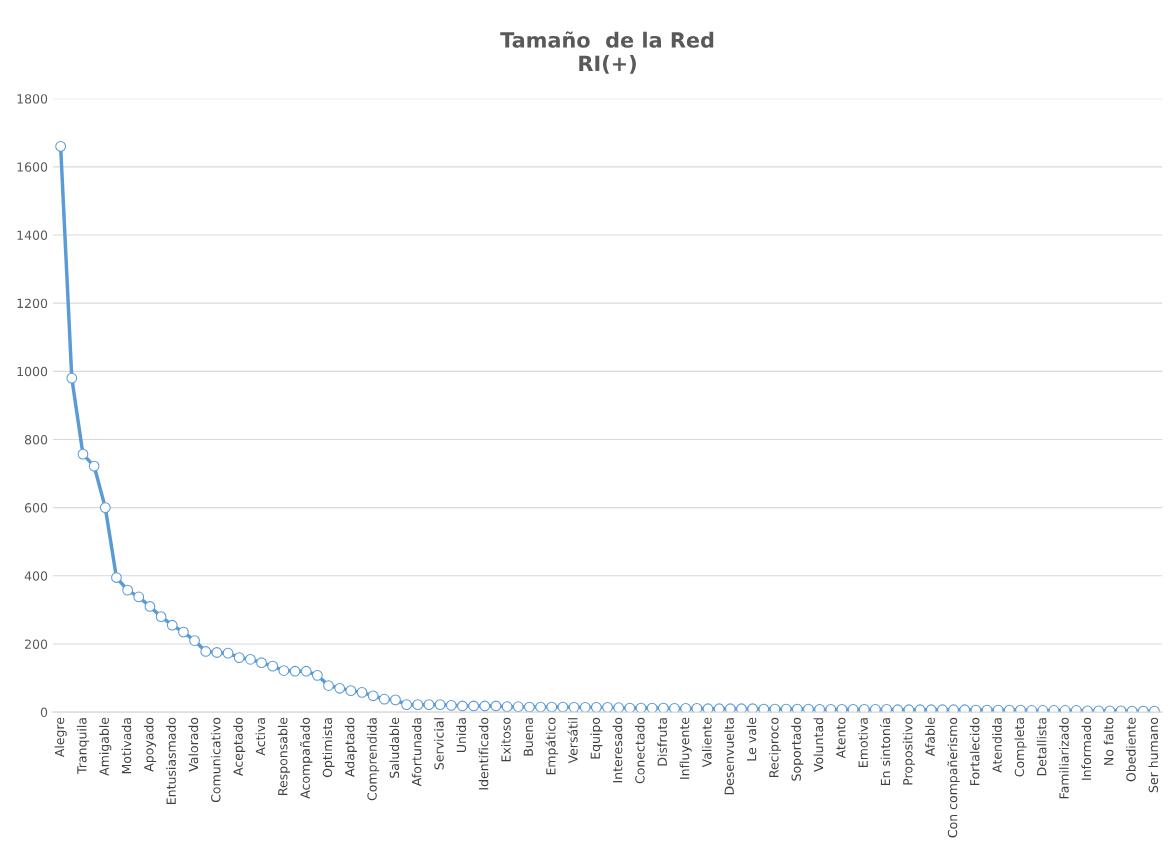 This screenshot has height=858, width=1174. Describe the element at coordinates (149, 744) in the screenshot. I see `x-tick-label: Apoyado` at that location.